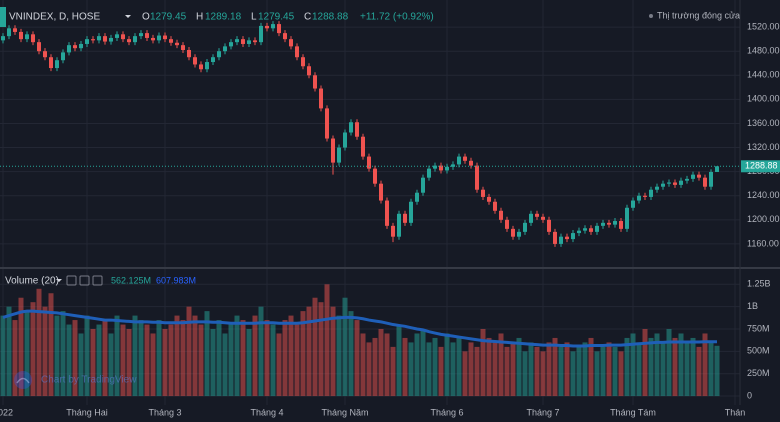 Image resolution: width=780 pixels, height=422 pixels. I want to click on ma-line, so click(360, 328).